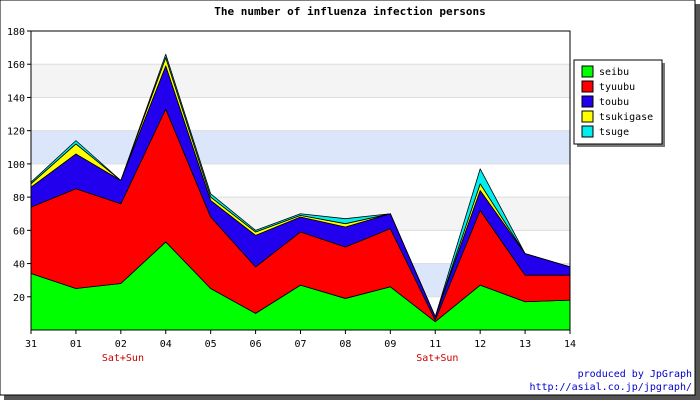  I want to click on x-axis: 31 01 02 04 05 06 07 08 09 11 12 13 14 Sat+Sun Sat+Sun, so click(300, 346).